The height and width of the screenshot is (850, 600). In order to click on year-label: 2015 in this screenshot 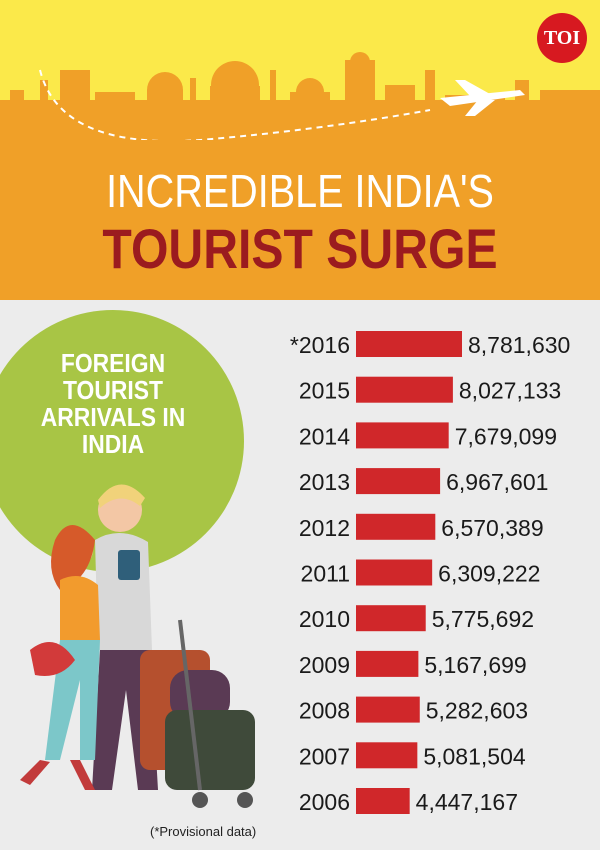, I will do `click(324, 391)`.